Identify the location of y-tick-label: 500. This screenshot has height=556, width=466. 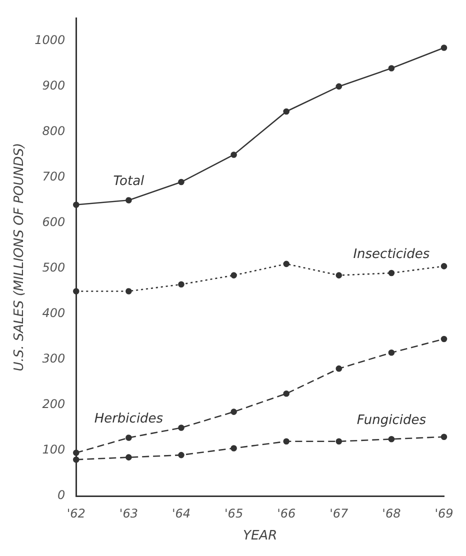
(54, 267).